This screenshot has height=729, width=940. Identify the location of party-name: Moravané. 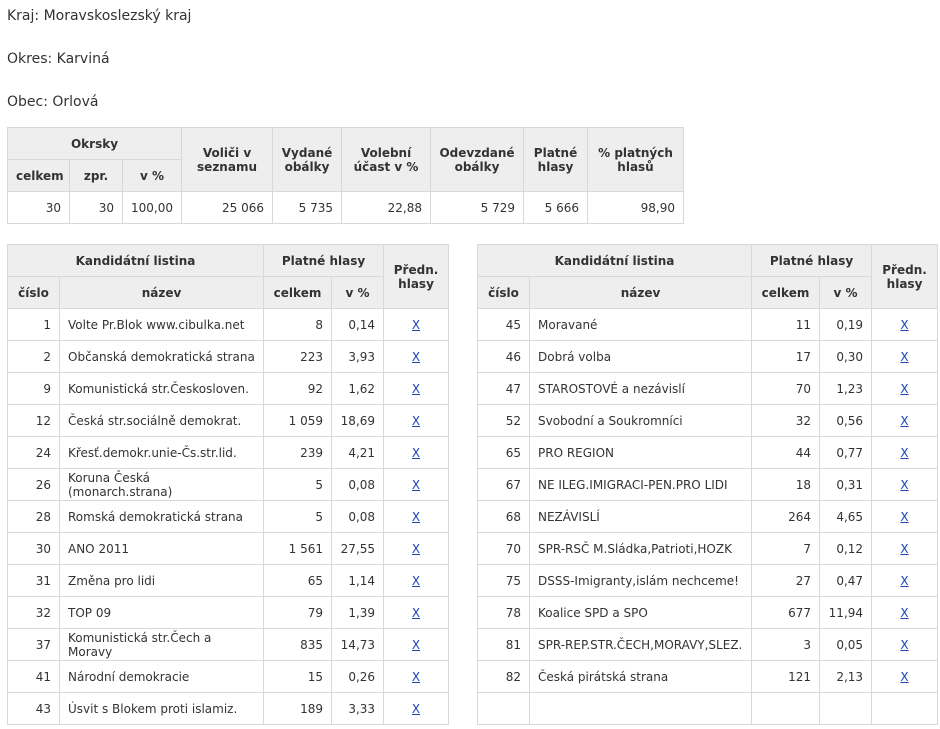
(640, 324).